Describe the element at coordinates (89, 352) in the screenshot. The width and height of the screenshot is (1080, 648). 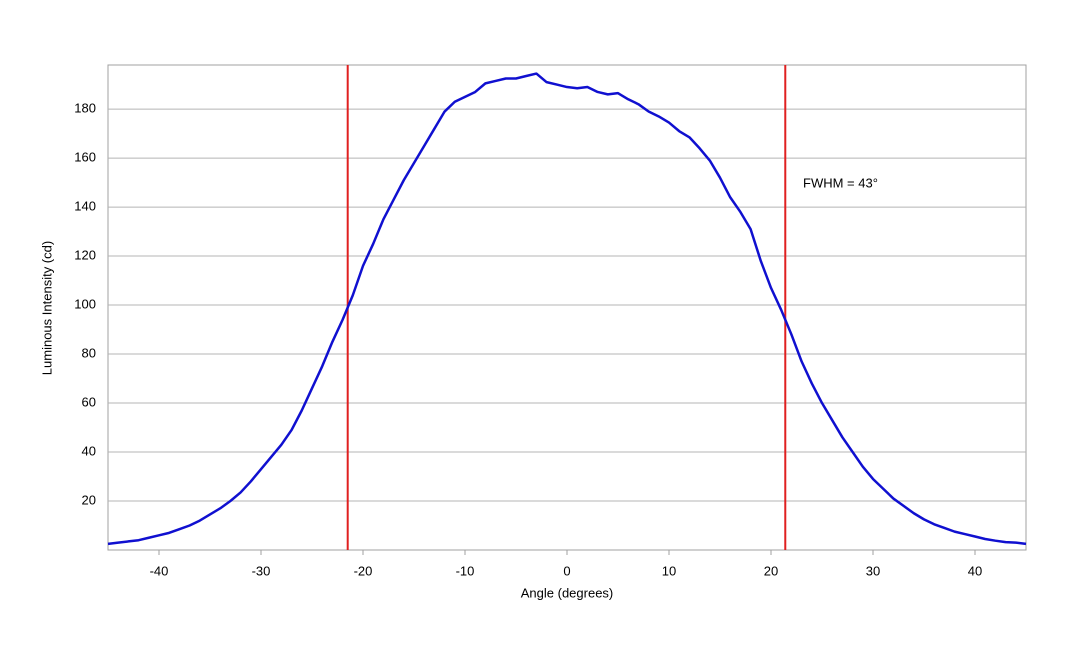
I see `y-tick-label: 80` at that location.